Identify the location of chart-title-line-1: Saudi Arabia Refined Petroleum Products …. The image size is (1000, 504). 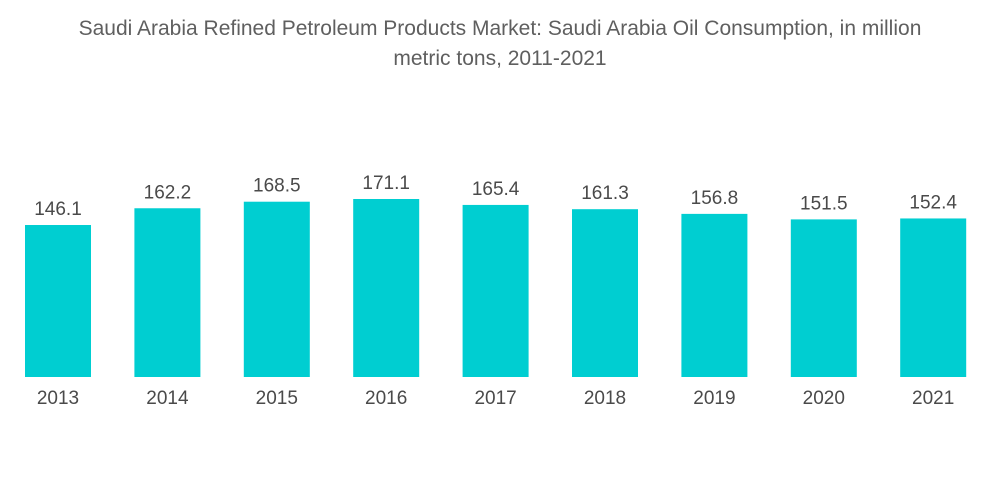
(500, 28).